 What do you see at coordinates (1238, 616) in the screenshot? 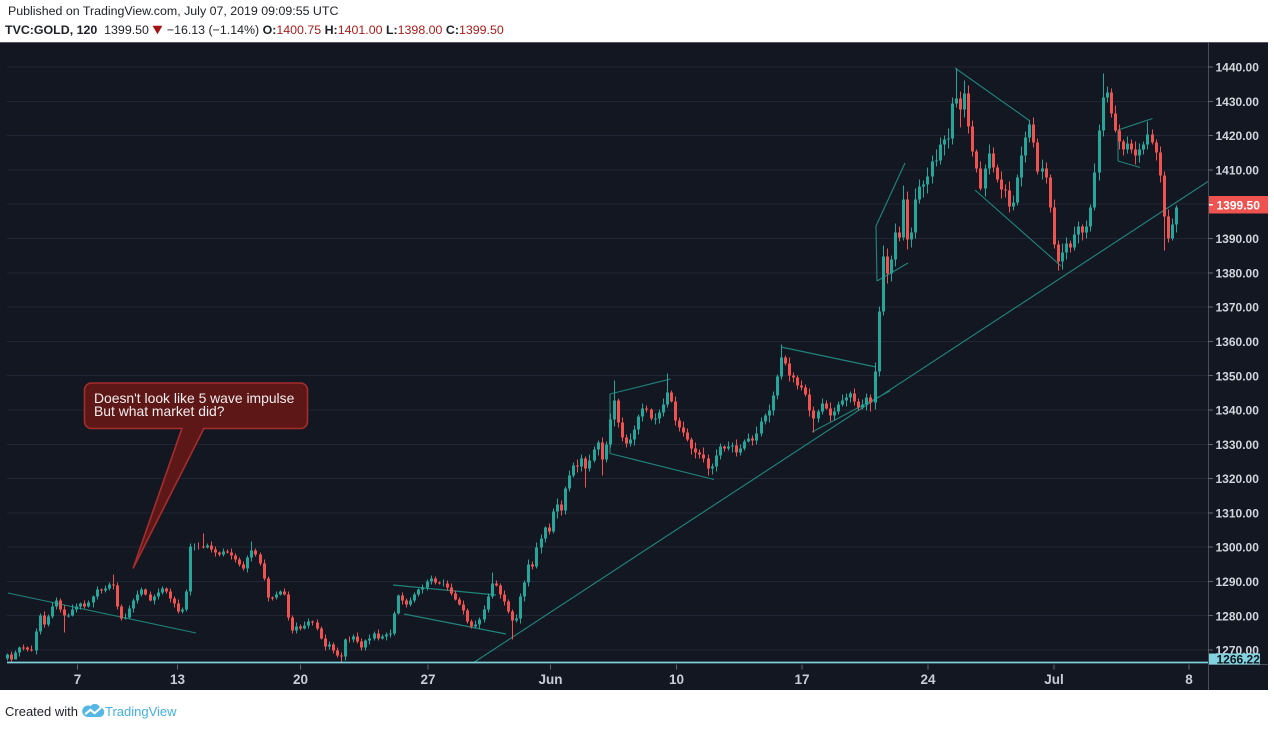
I see `svg-text: 1280.00` at bounding box center [1238, 616].